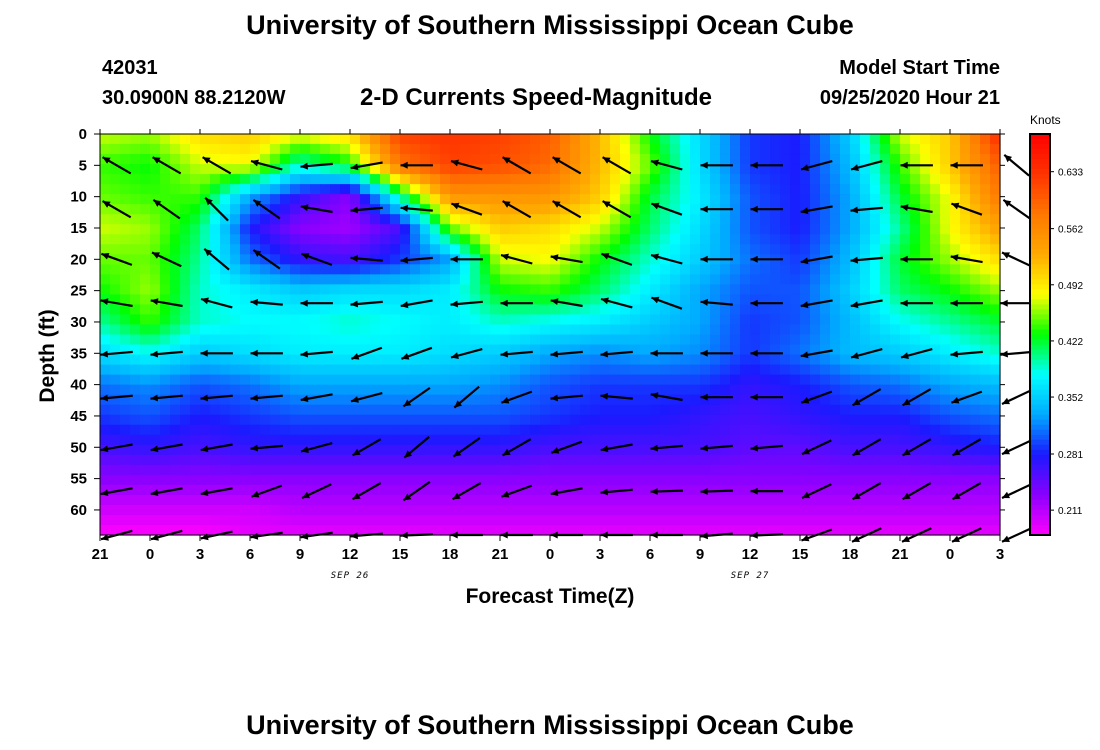 This screenshot has width=1100, height=750. Describe the element at coordinates (450, 554) in the screenshot. I see `x-tick-label: 18` at that location.